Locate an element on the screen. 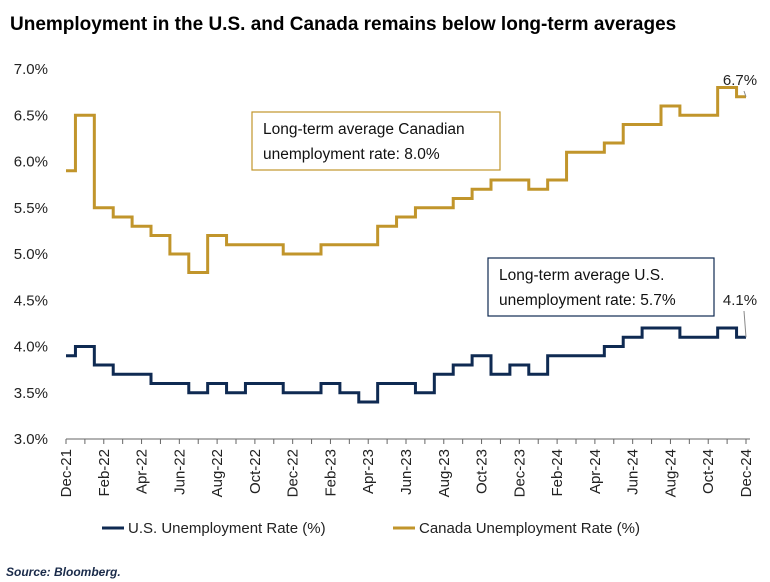  us-end-label: 4.1% is located at coordinates (740, 300).